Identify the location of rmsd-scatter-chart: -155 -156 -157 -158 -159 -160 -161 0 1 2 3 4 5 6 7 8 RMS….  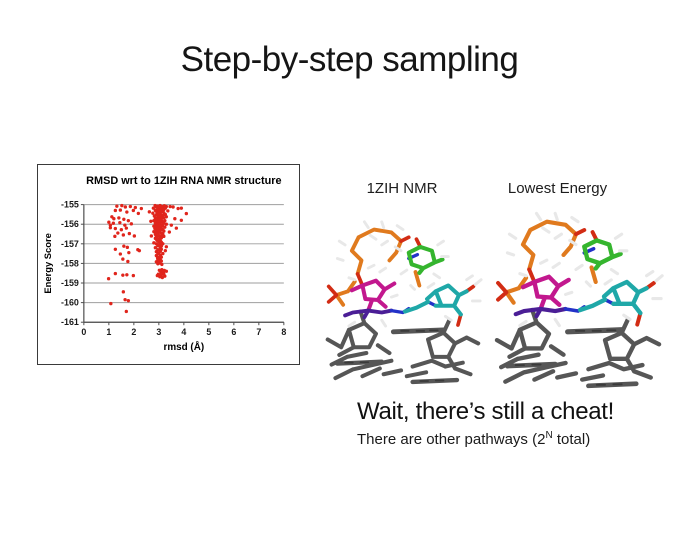
(168, 264).